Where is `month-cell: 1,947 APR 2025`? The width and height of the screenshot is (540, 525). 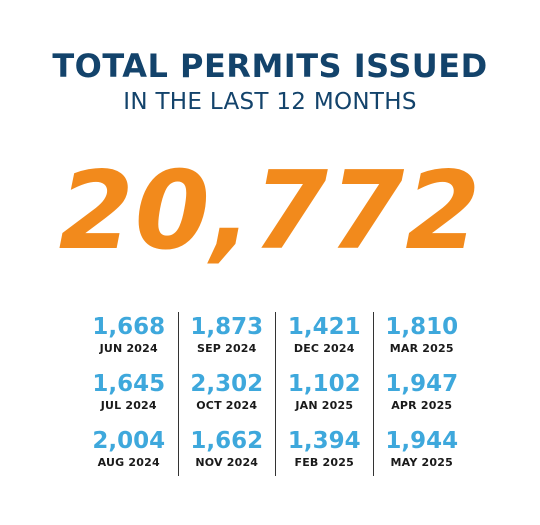 month-cell: 1,947 APR 2025 is located at coordinates (421, 394).